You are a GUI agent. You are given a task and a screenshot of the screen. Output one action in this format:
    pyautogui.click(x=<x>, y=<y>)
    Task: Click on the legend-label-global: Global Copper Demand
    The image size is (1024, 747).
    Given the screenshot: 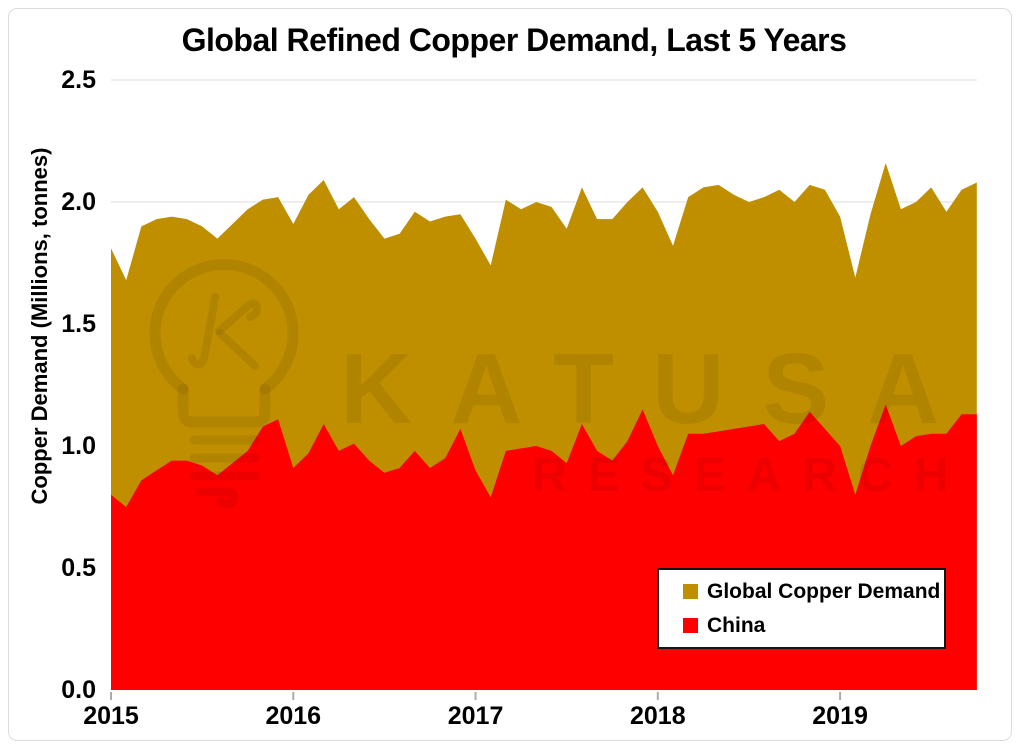 What is the action you would take?
    pyautogui.click(x=824, y=591)
    